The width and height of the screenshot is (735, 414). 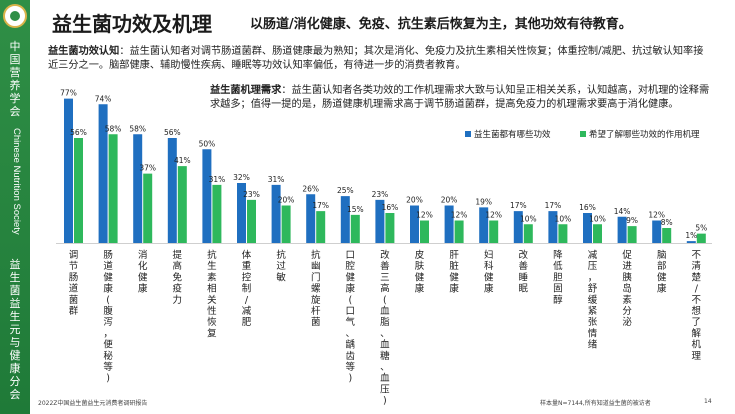 I want to click on category-label-13: 改善睡眠, so click(x=524, y=272).